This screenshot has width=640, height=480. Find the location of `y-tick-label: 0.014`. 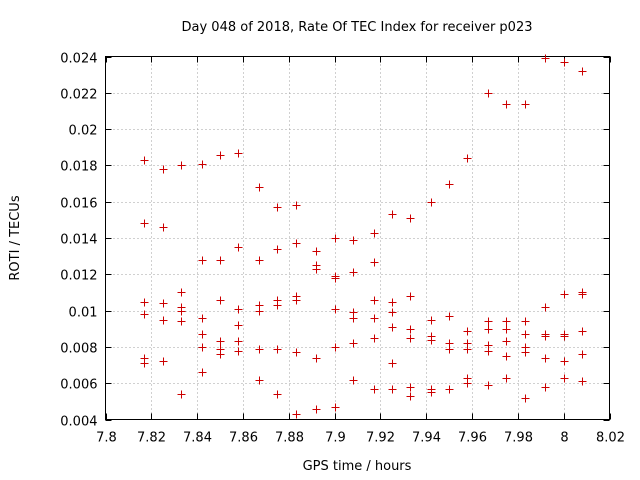

y-tick-label: 0.014 is located at coordinates (78, 240).